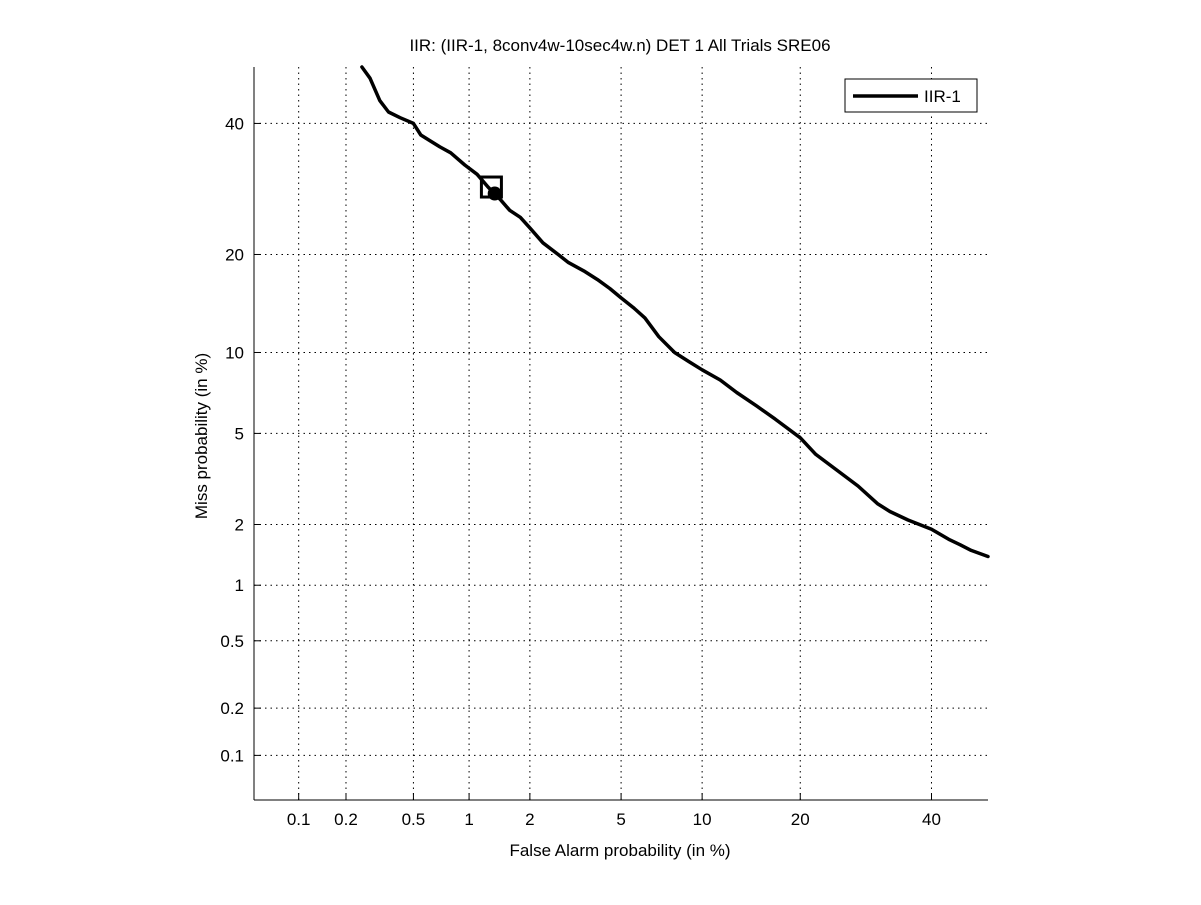 The height and width of the screenshot is (905, 1201). What do you see at coordinates (346, 819) in the screenshot?
I see `x-tick-label: 0.2` at bounding box center [346, 819].